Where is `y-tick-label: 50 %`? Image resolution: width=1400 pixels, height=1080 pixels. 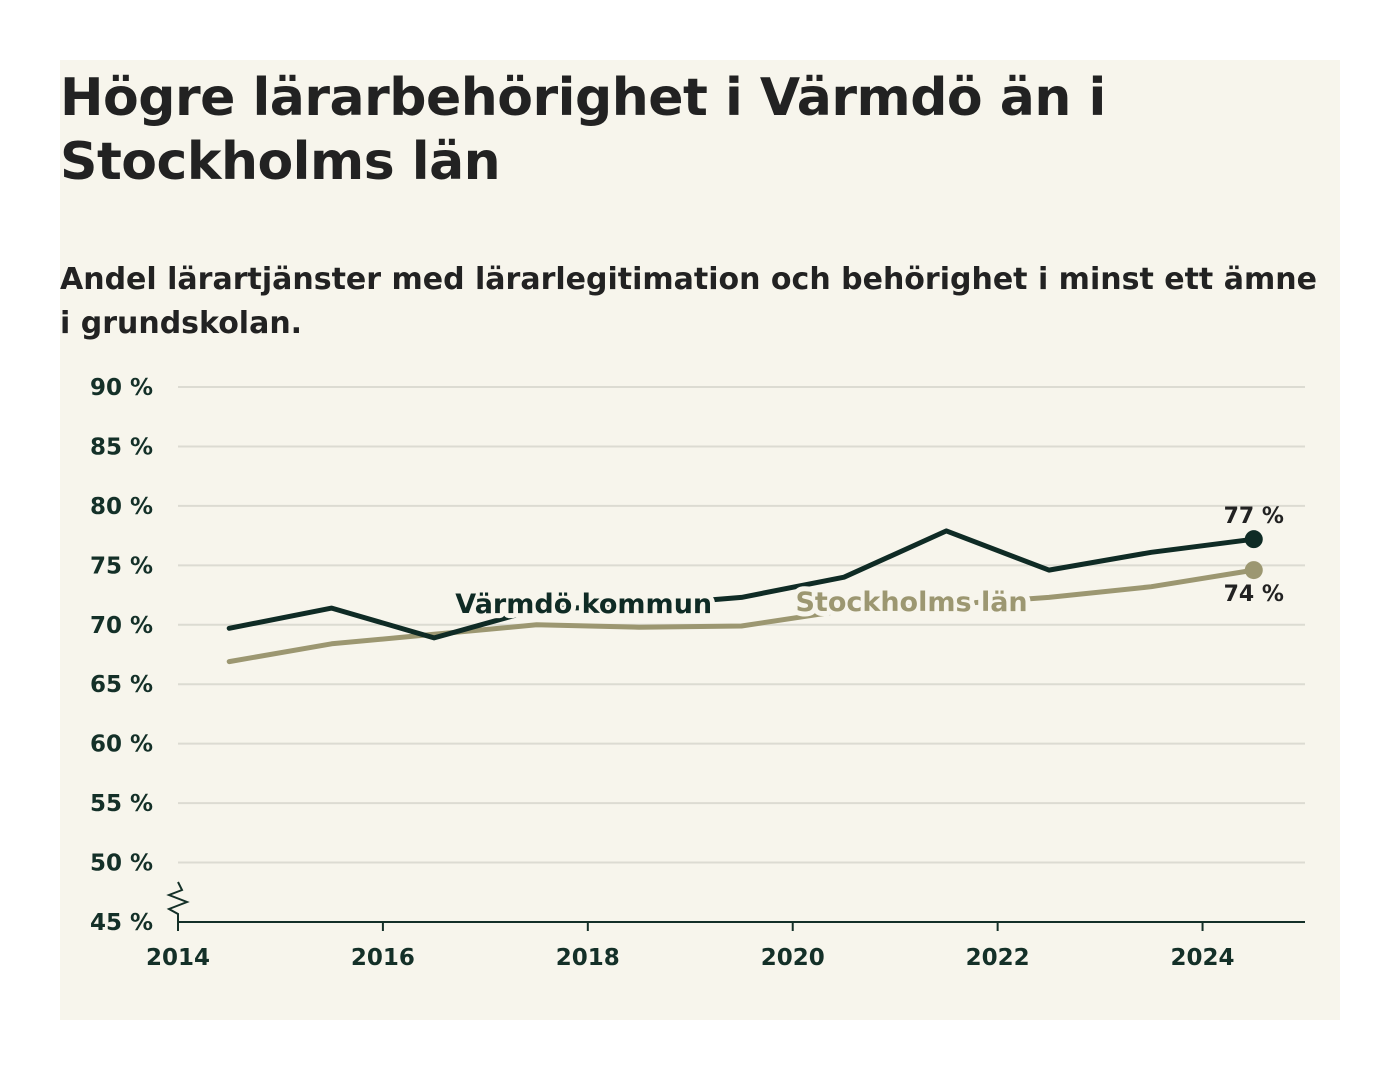
y-tick-label: 50 % is located at coordinates (121, 864).